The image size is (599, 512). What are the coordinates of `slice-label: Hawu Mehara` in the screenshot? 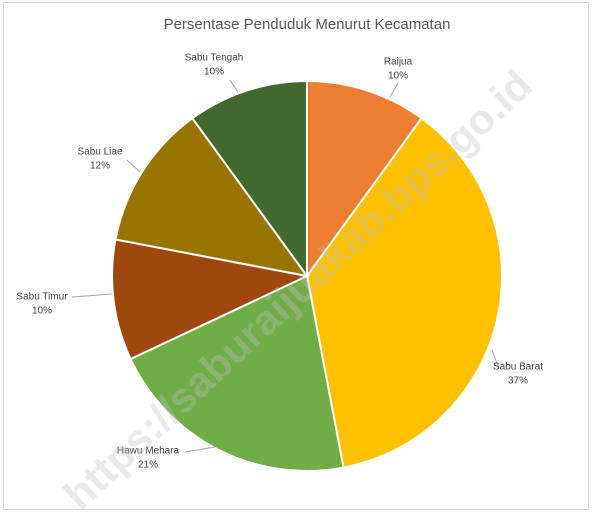 It's located at (148, 451).